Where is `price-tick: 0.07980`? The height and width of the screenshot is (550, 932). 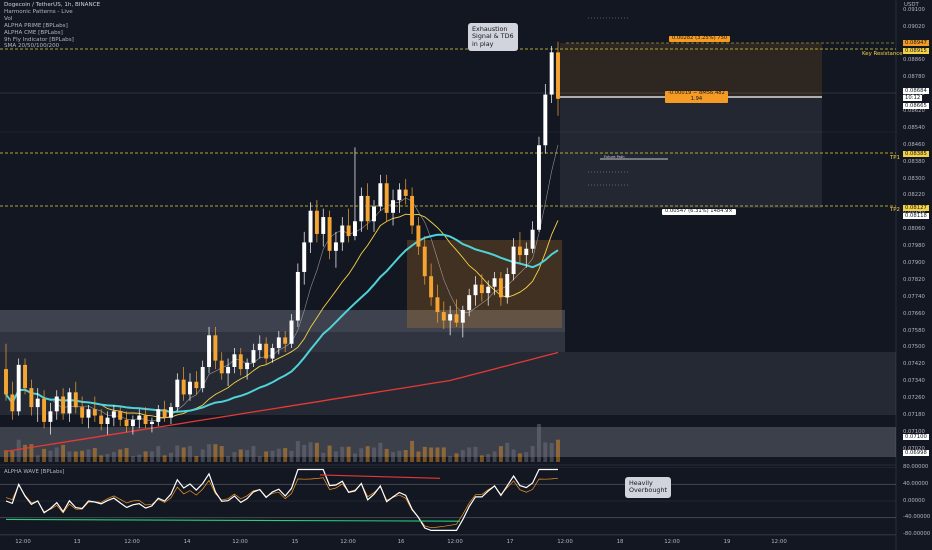 price-tick: 0.07980 is located at coordinates (914, 246).